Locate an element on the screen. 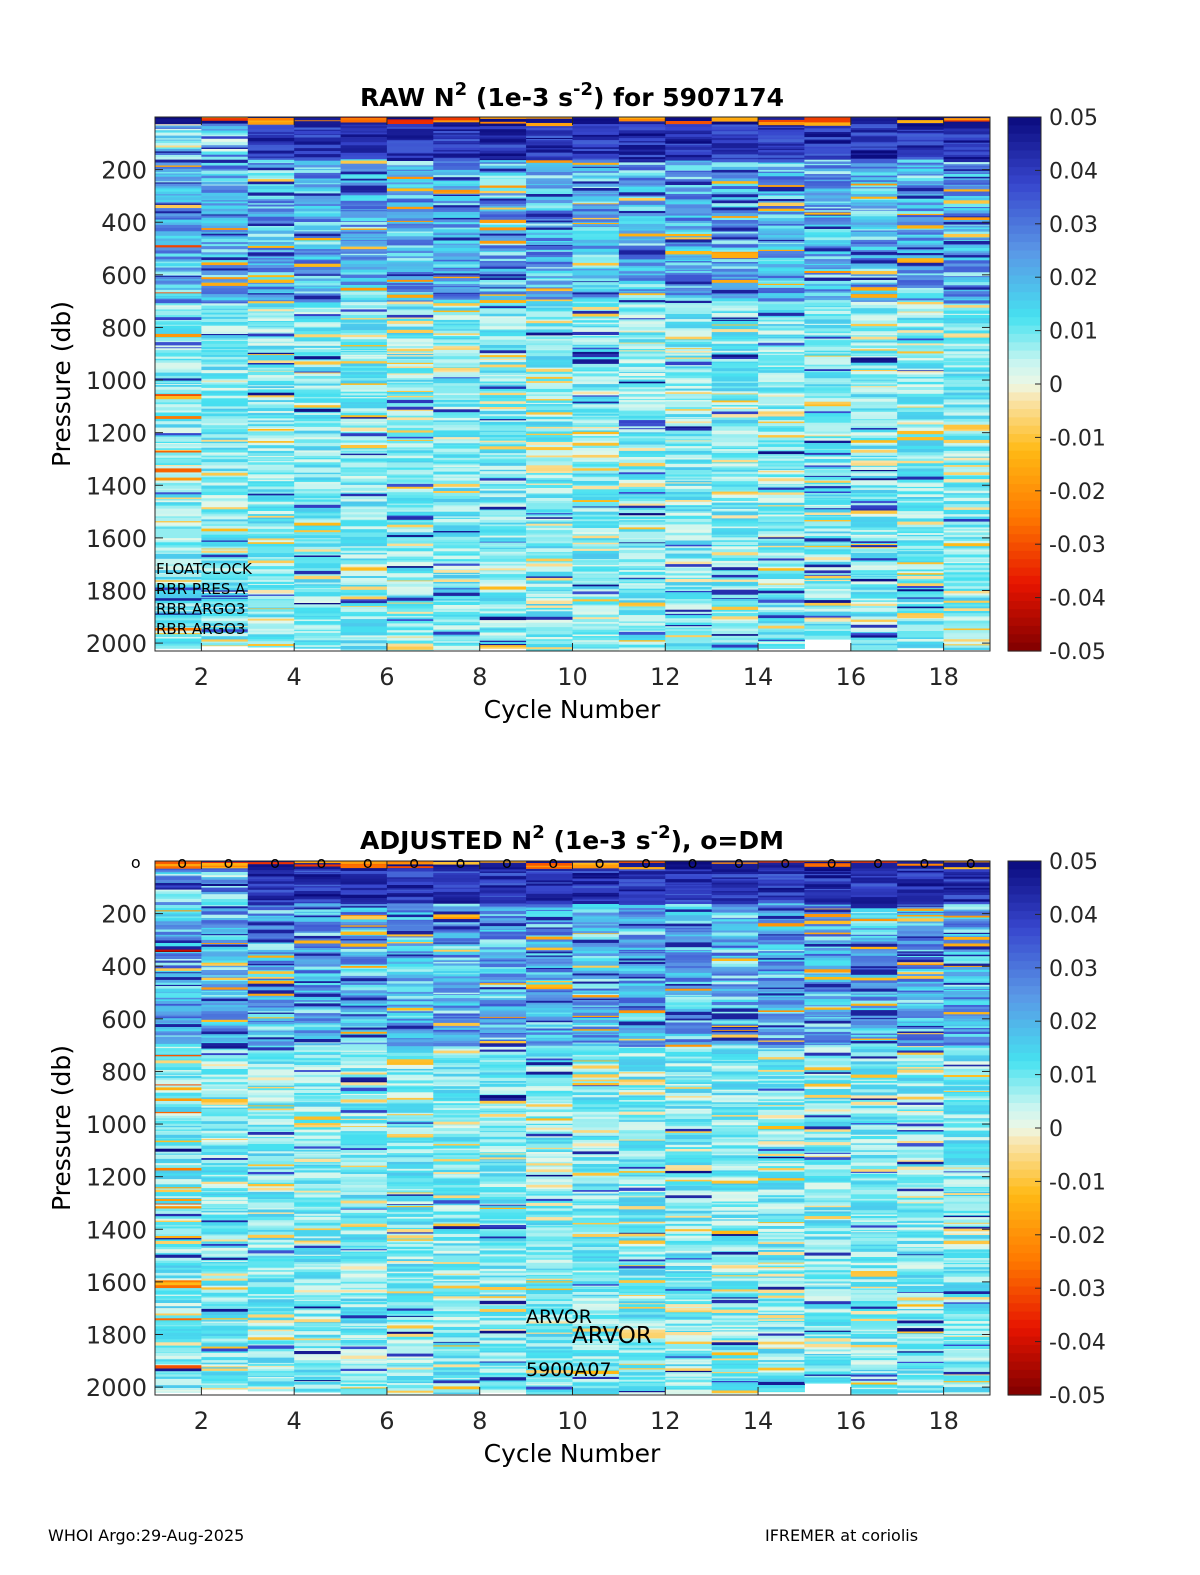 The width and height of the screenshot is (1200, 1575). x-tick-label: 4 is located at coordinates (294, 677).